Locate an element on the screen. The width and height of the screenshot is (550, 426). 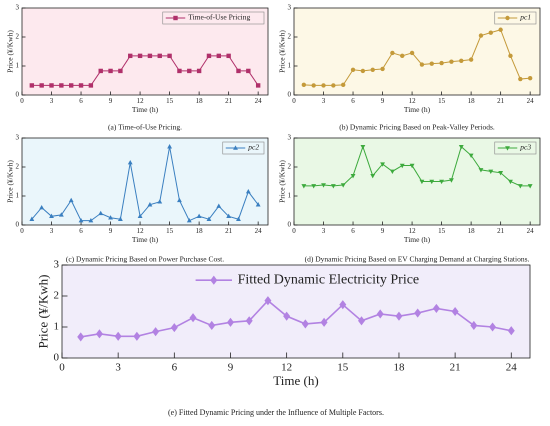
x-tick-label: 18 is located at coordinates (472, 101).